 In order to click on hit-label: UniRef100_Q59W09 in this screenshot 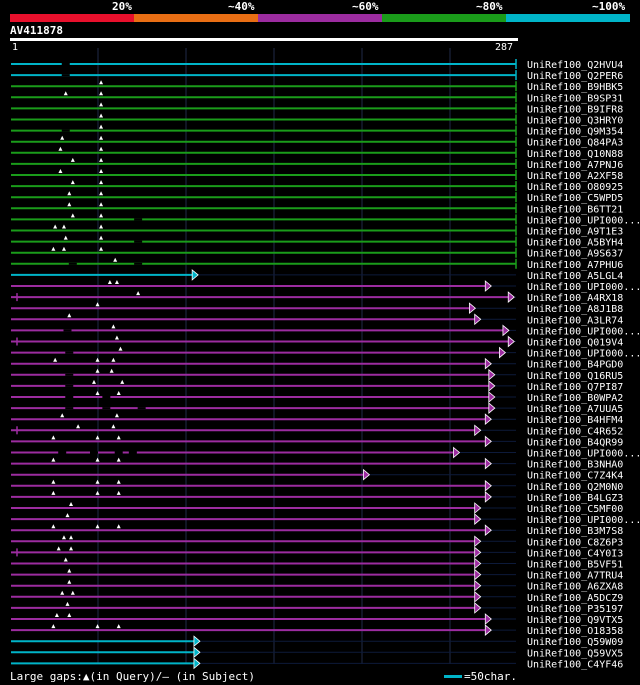, I will do `click(575, 642)`.